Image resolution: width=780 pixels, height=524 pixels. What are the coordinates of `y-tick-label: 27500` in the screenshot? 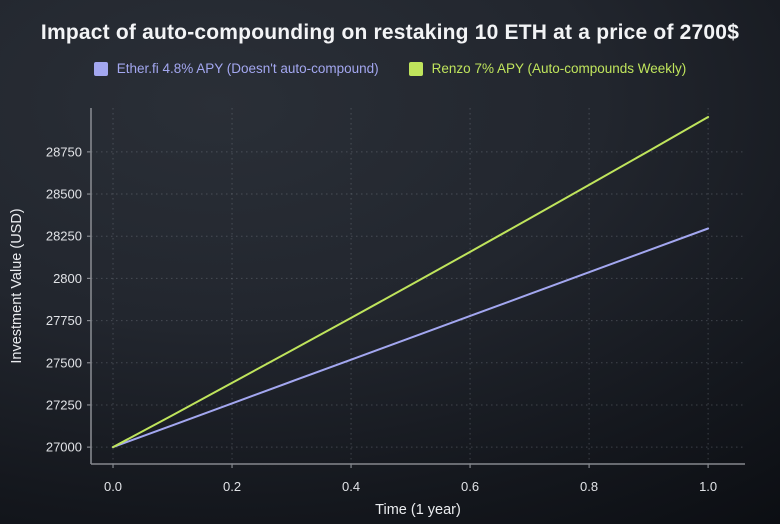 It's located at (64, 362).